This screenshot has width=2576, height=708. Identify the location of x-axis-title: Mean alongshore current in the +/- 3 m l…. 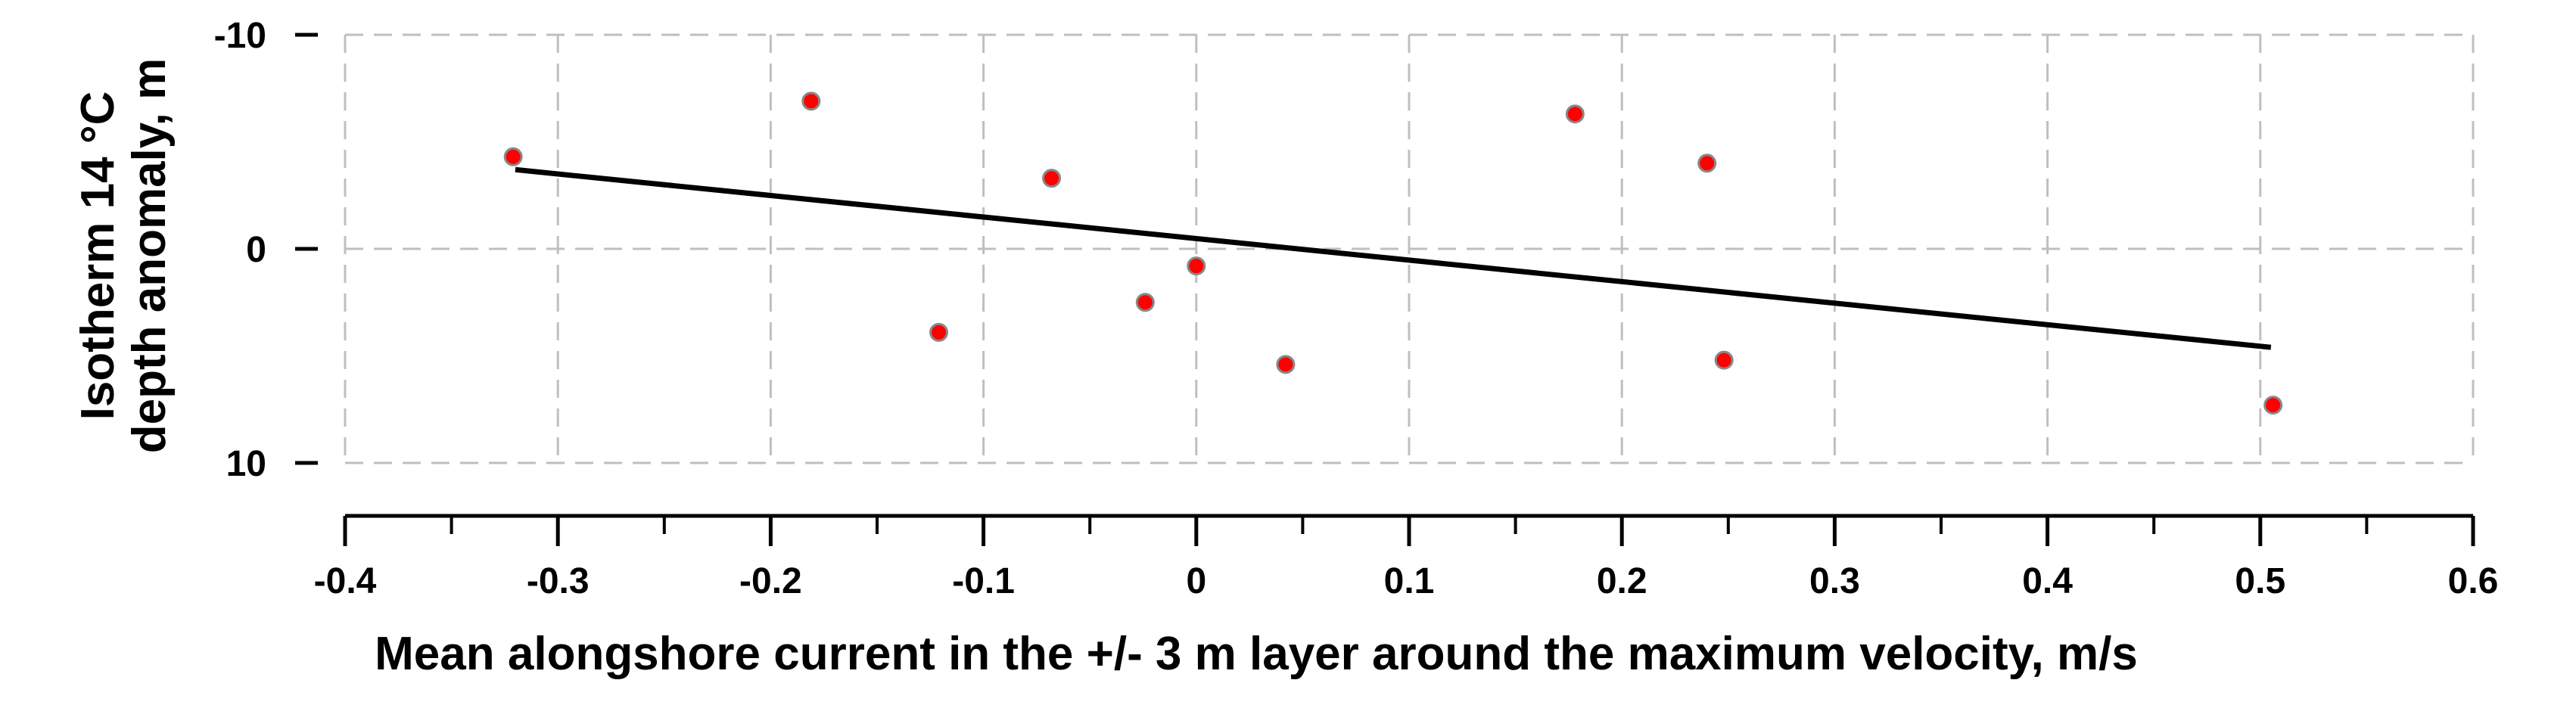
(1256, 654).